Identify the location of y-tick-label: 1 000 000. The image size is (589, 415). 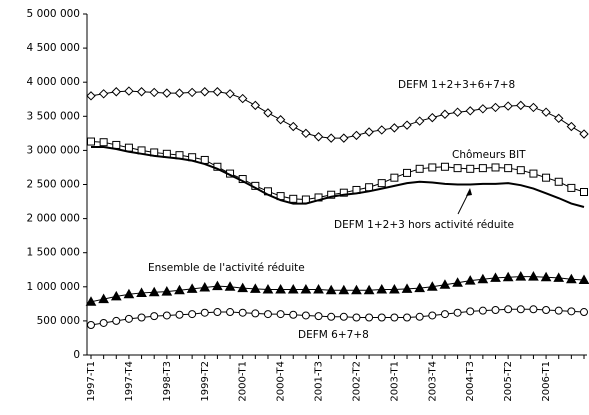
(53, 287).